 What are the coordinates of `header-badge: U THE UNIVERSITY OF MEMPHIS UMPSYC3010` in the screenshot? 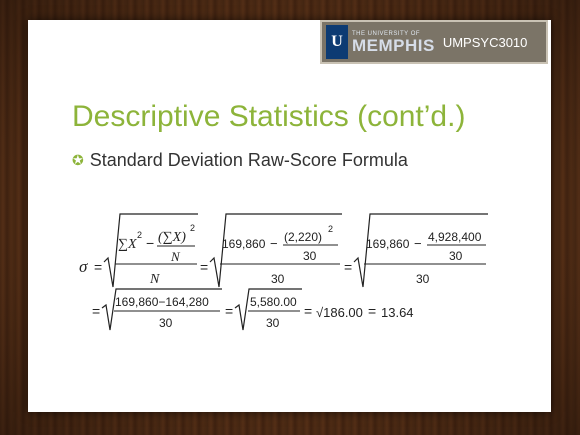 It's located at (434, 42).